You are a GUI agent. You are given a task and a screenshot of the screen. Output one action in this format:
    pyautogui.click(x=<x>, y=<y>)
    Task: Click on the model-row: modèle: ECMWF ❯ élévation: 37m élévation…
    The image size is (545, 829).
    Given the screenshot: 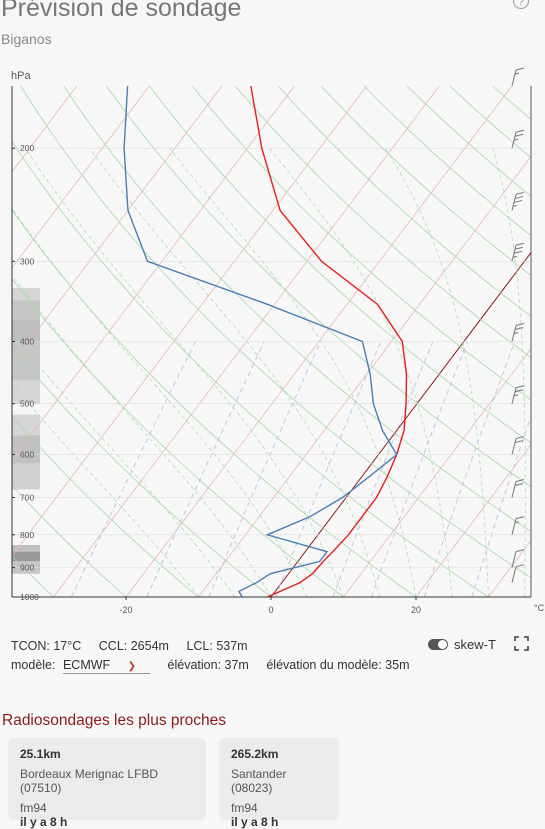 What is the action you would take?
    pyautogui.click(x=217, y=665)
    